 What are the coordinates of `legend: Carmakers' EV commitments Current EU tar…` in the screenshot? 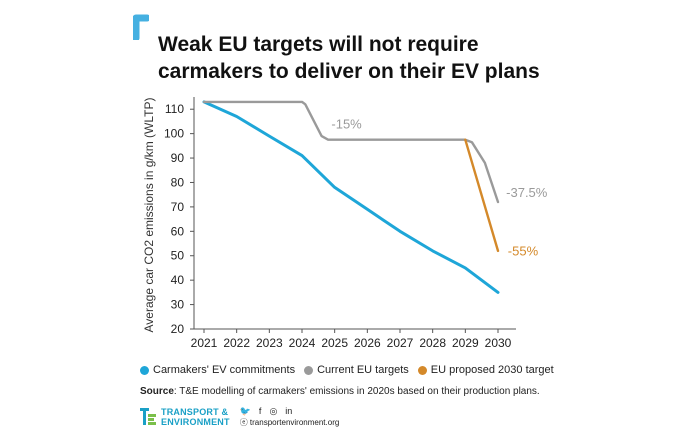 It's located at (351, 370).